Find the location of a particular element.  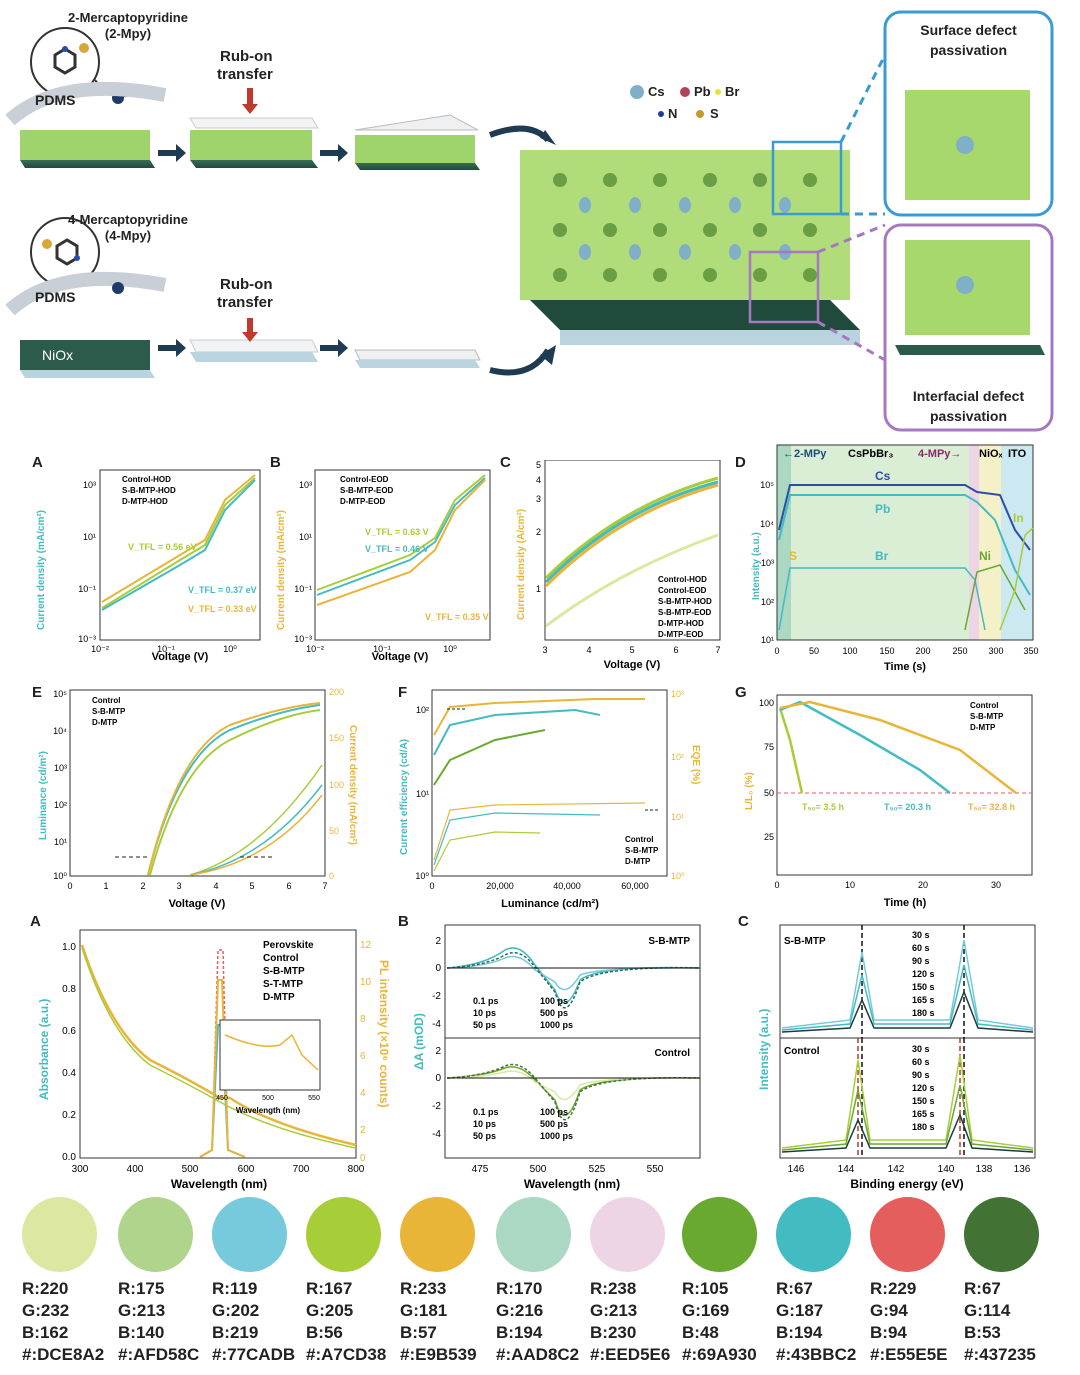

b2-ylabel: ΔA (mOD) is located at coordinates (419, 1041).